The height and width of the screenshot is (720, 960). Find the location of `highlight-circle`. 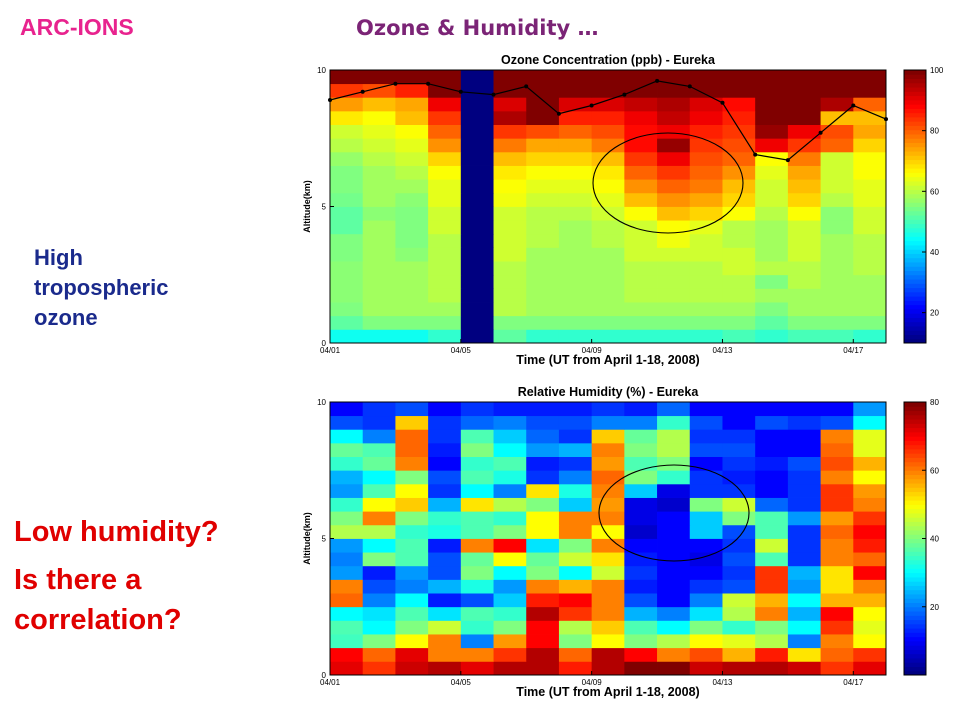

highlight-circle is located at coordinates (674, 513).